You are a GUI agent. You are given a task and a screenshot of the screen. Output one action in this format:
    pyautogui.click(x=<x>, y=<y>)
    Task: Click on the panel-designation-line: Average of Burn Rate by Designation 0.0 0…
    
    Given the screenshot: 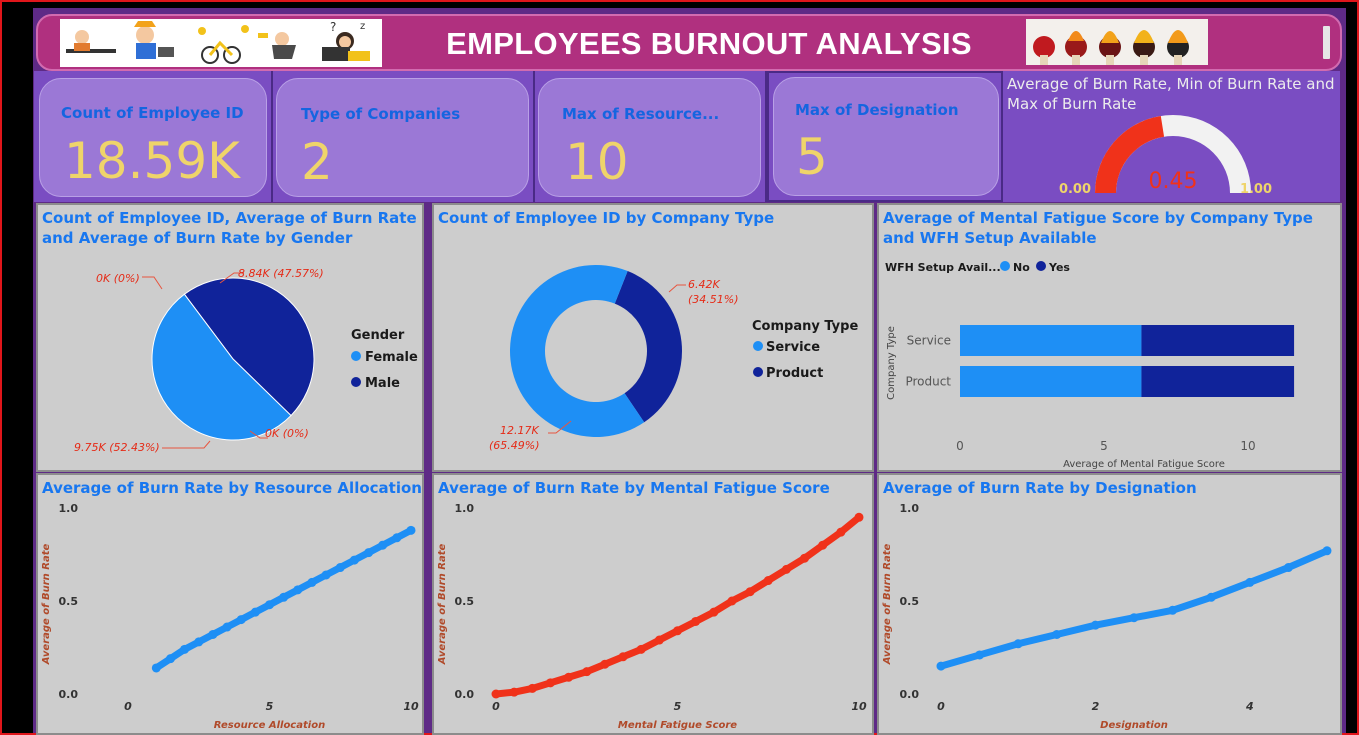 What is the action you would take?
    pyautogui.click(x=1109, y=604)
    